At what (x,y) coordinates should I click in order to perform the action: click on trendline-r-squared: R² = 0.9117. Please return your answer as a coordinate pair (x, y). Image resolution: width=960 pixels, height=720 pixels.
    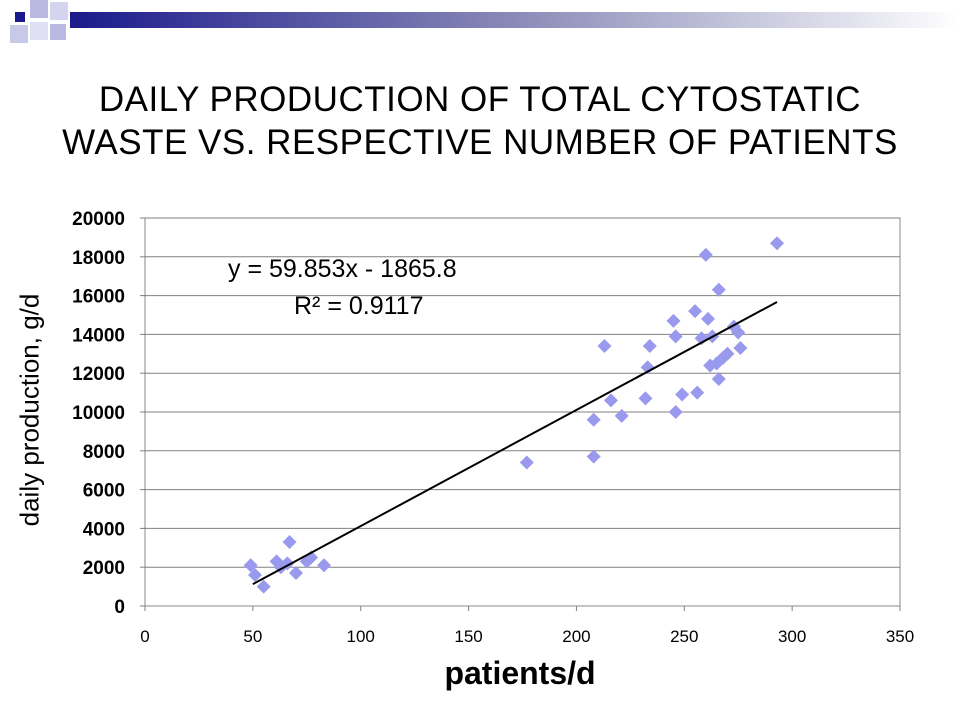
    Looking at the image, I should click on (359, 306).